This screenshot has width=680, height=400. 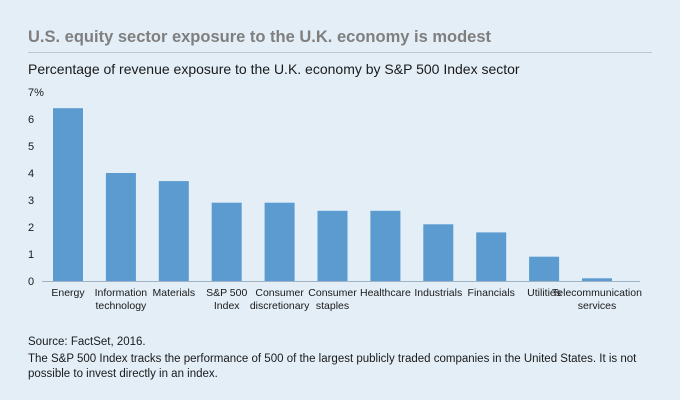 I want to click on x-tick-label: Consumer staples, so click(x=332, y=299).